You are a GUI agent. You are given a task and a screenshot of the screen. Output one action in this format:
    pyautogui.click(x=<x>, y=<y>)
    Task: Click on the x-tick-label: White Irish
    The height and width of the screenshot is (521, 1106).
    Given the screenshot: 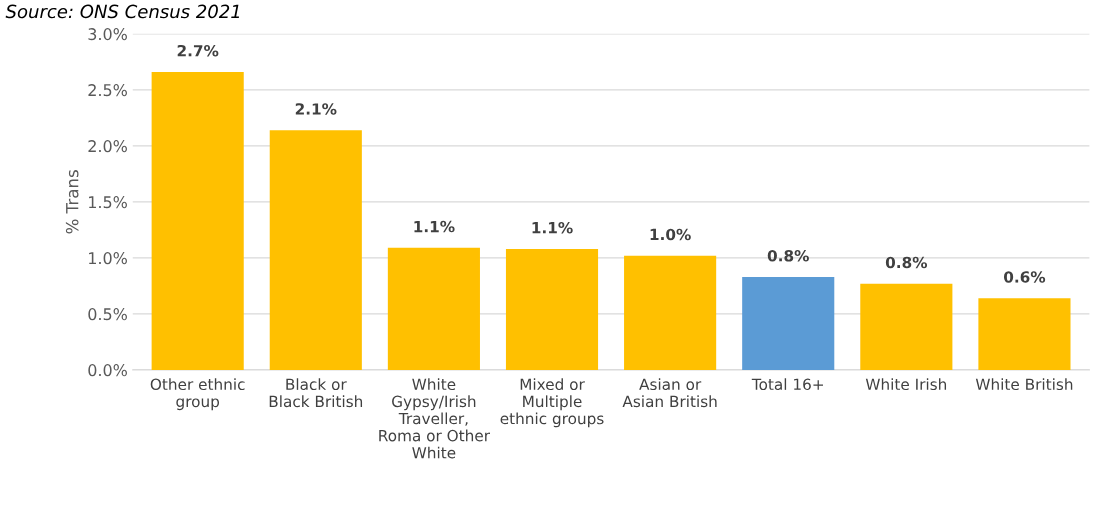 What is the action you would take?
    pyautogui.click(x=906, y=384)
    